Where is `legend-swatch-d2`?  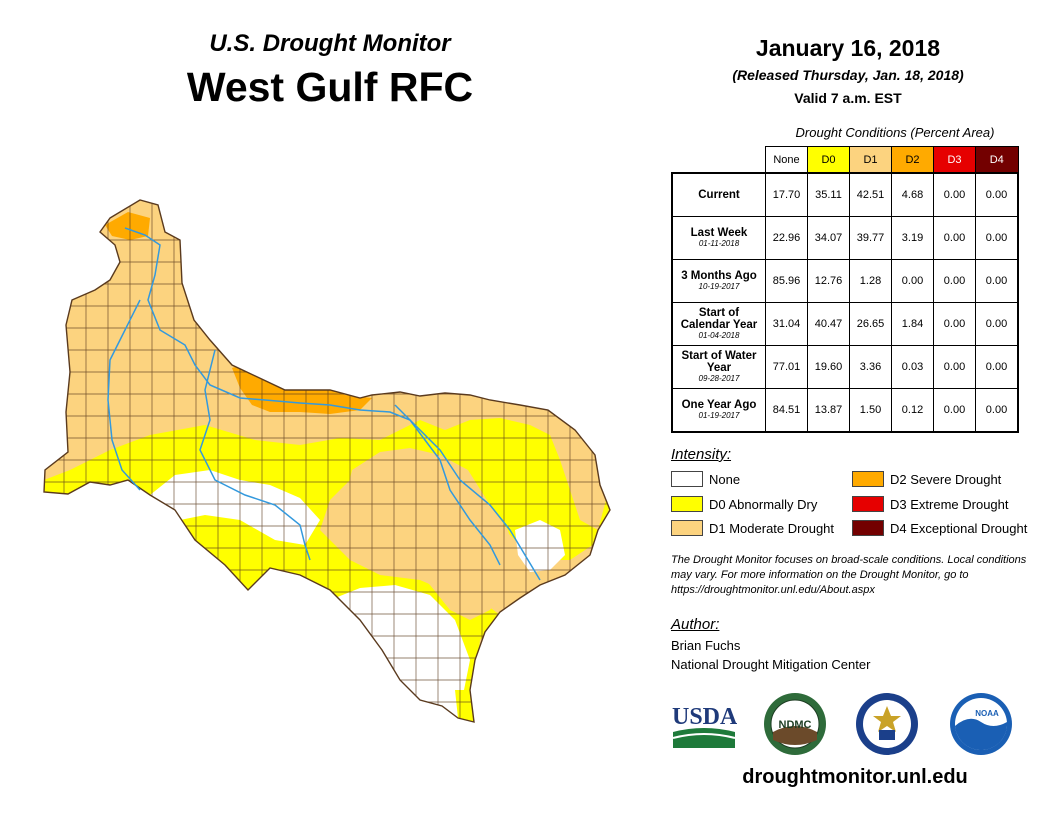
legend-swatch-d2 is located at coordinates (868, 479).